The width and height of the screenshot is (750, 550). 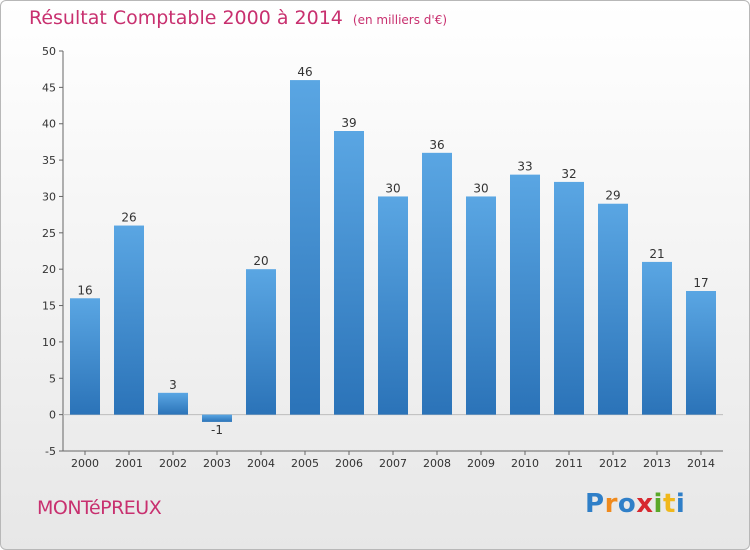 What do you see at coordinates (701, 463) in the screenshot?
I see `x-tick-label: 2014` at bounding box center [701, 463].